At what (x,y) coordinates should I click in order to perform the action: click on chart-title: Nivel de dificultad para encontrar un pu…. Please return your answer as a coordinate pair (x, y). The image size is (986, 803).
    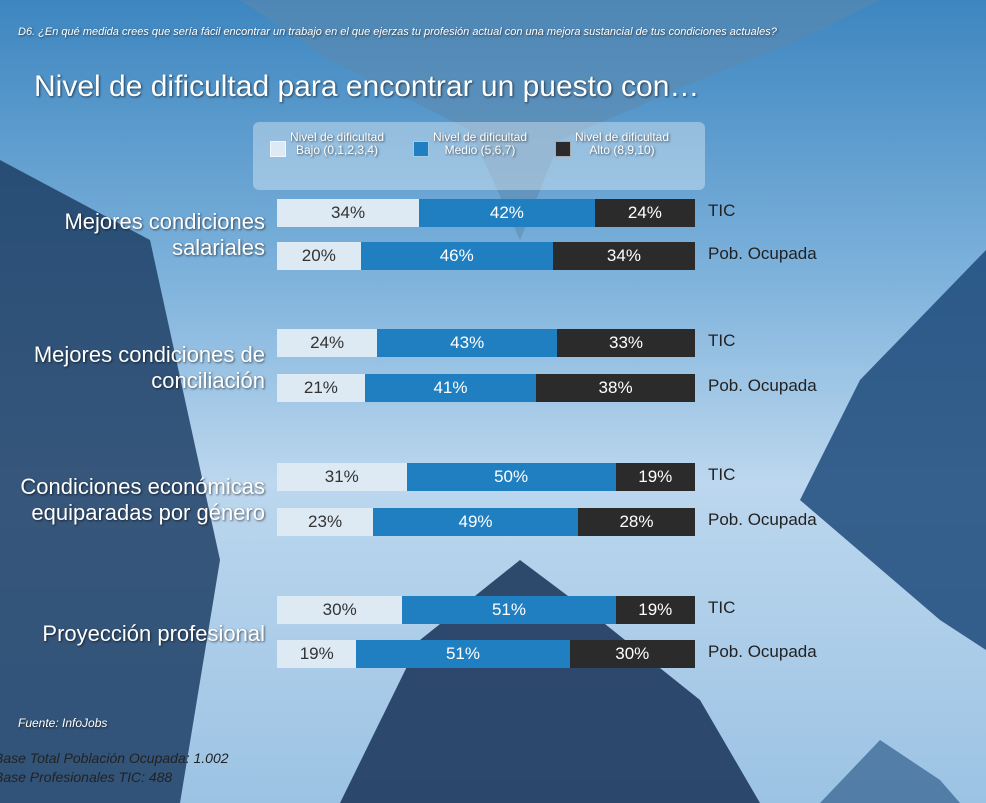
    Looking at the image, I should click on (367, 86).